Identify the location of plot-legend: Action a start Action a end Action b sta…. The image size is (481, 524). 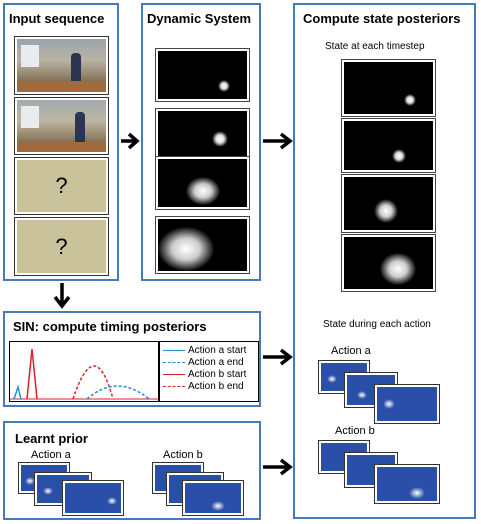
(212, 369).